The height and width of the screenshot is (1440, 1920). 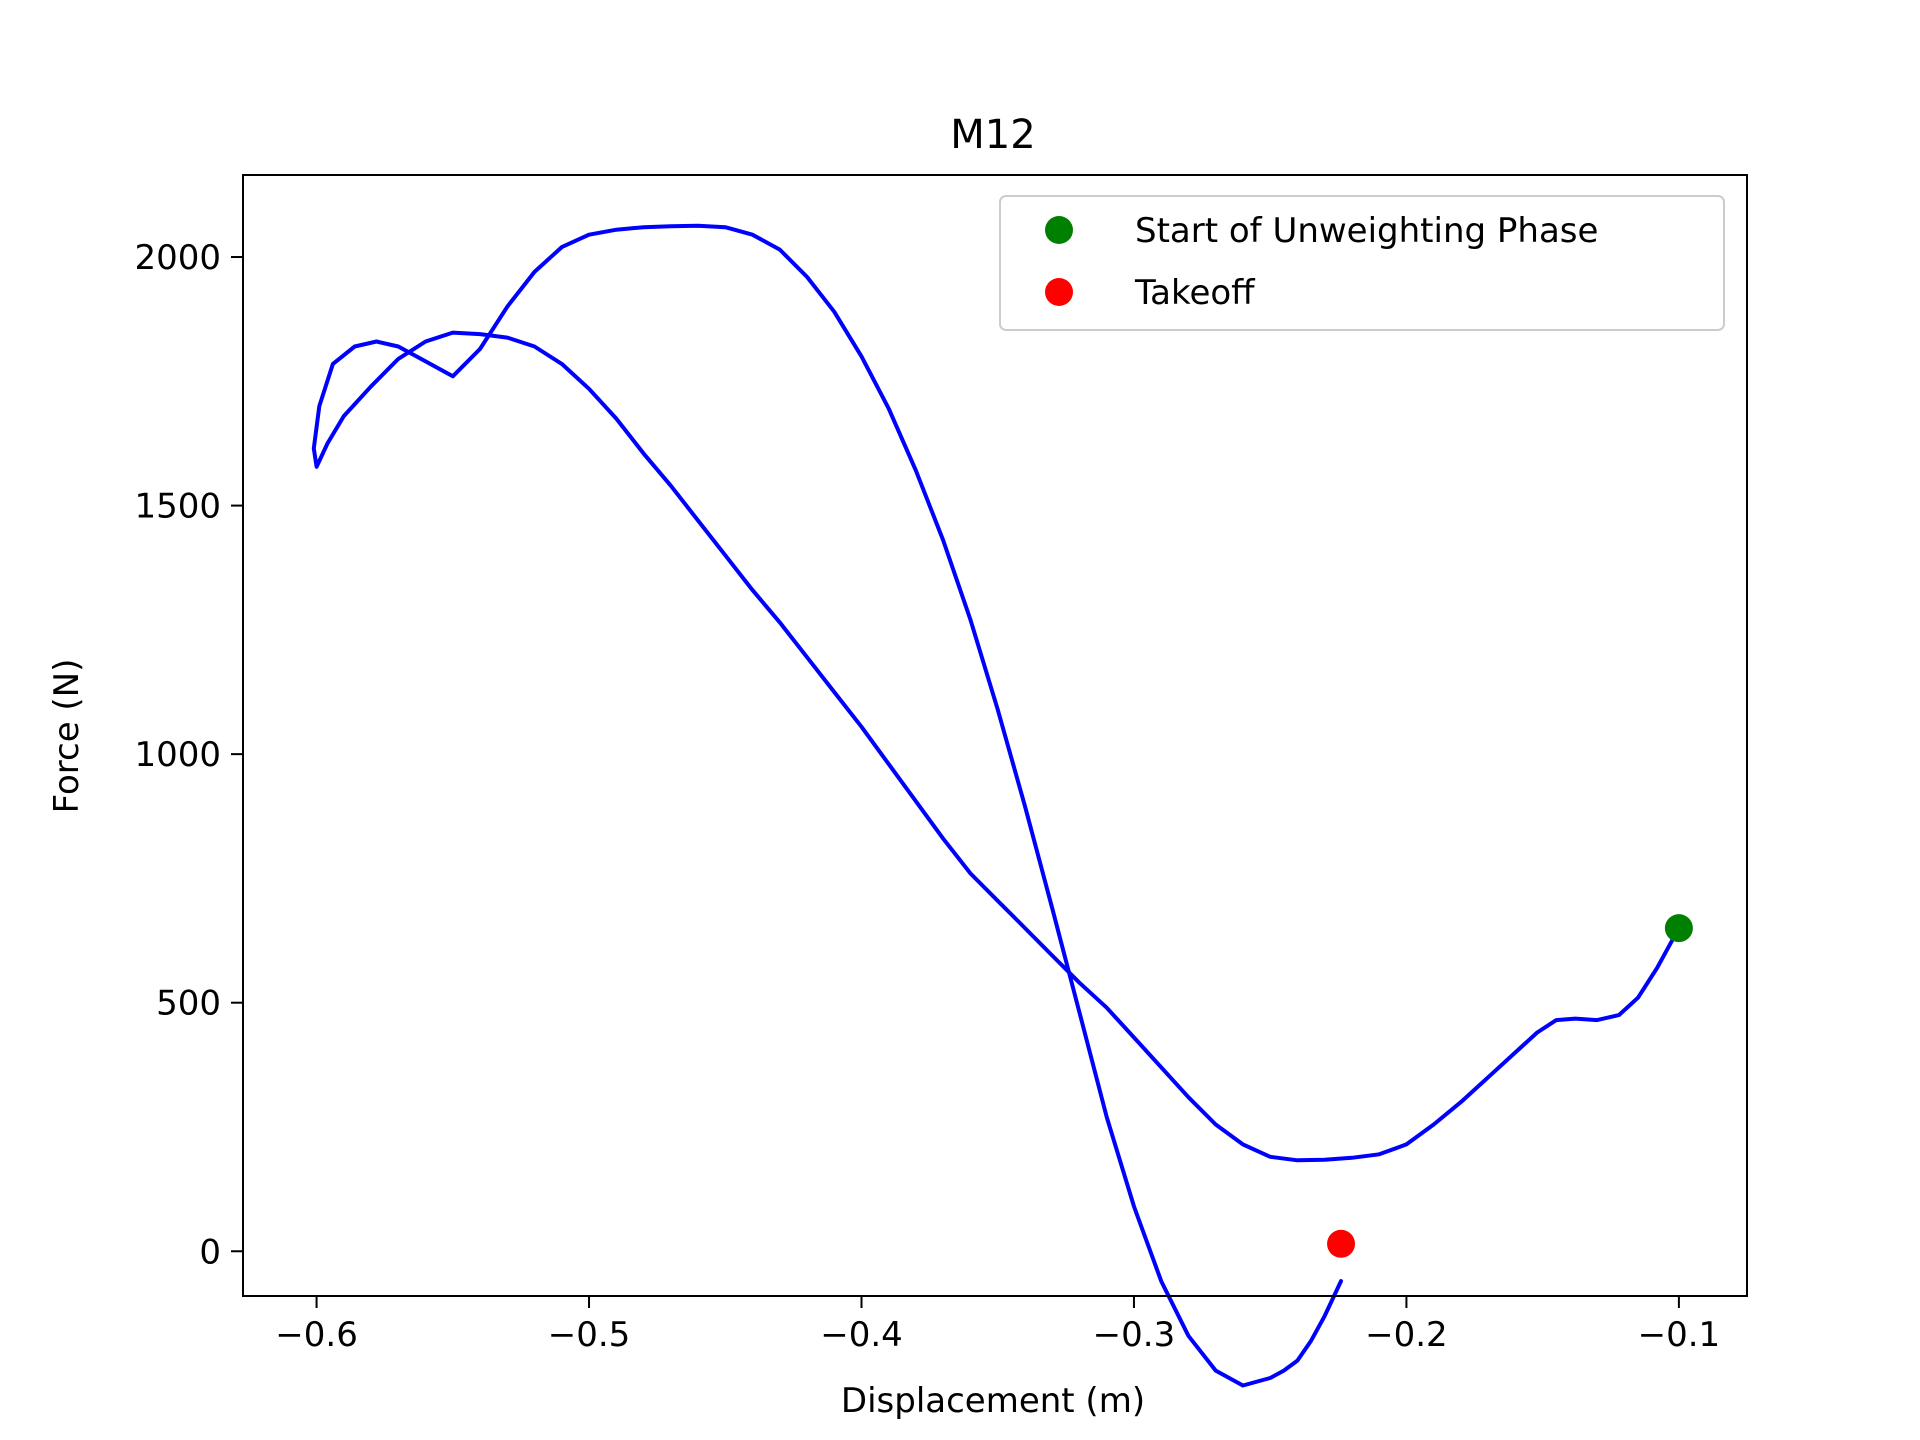 I want to click on x-tick-label: −0.1, so click(x=1679, y=1335).